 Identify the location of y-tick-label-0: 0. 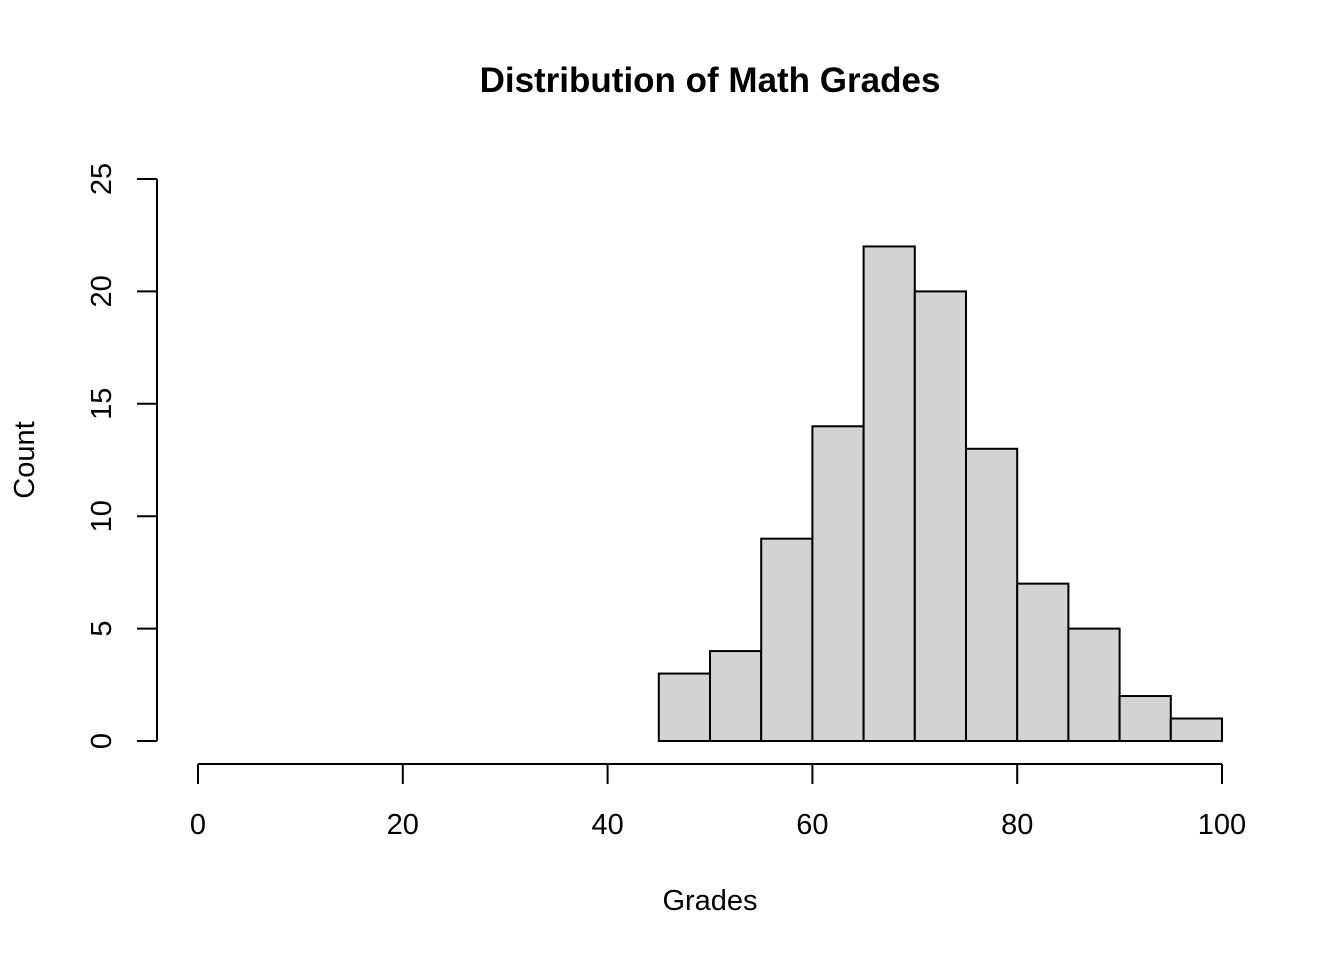
(102, 741).